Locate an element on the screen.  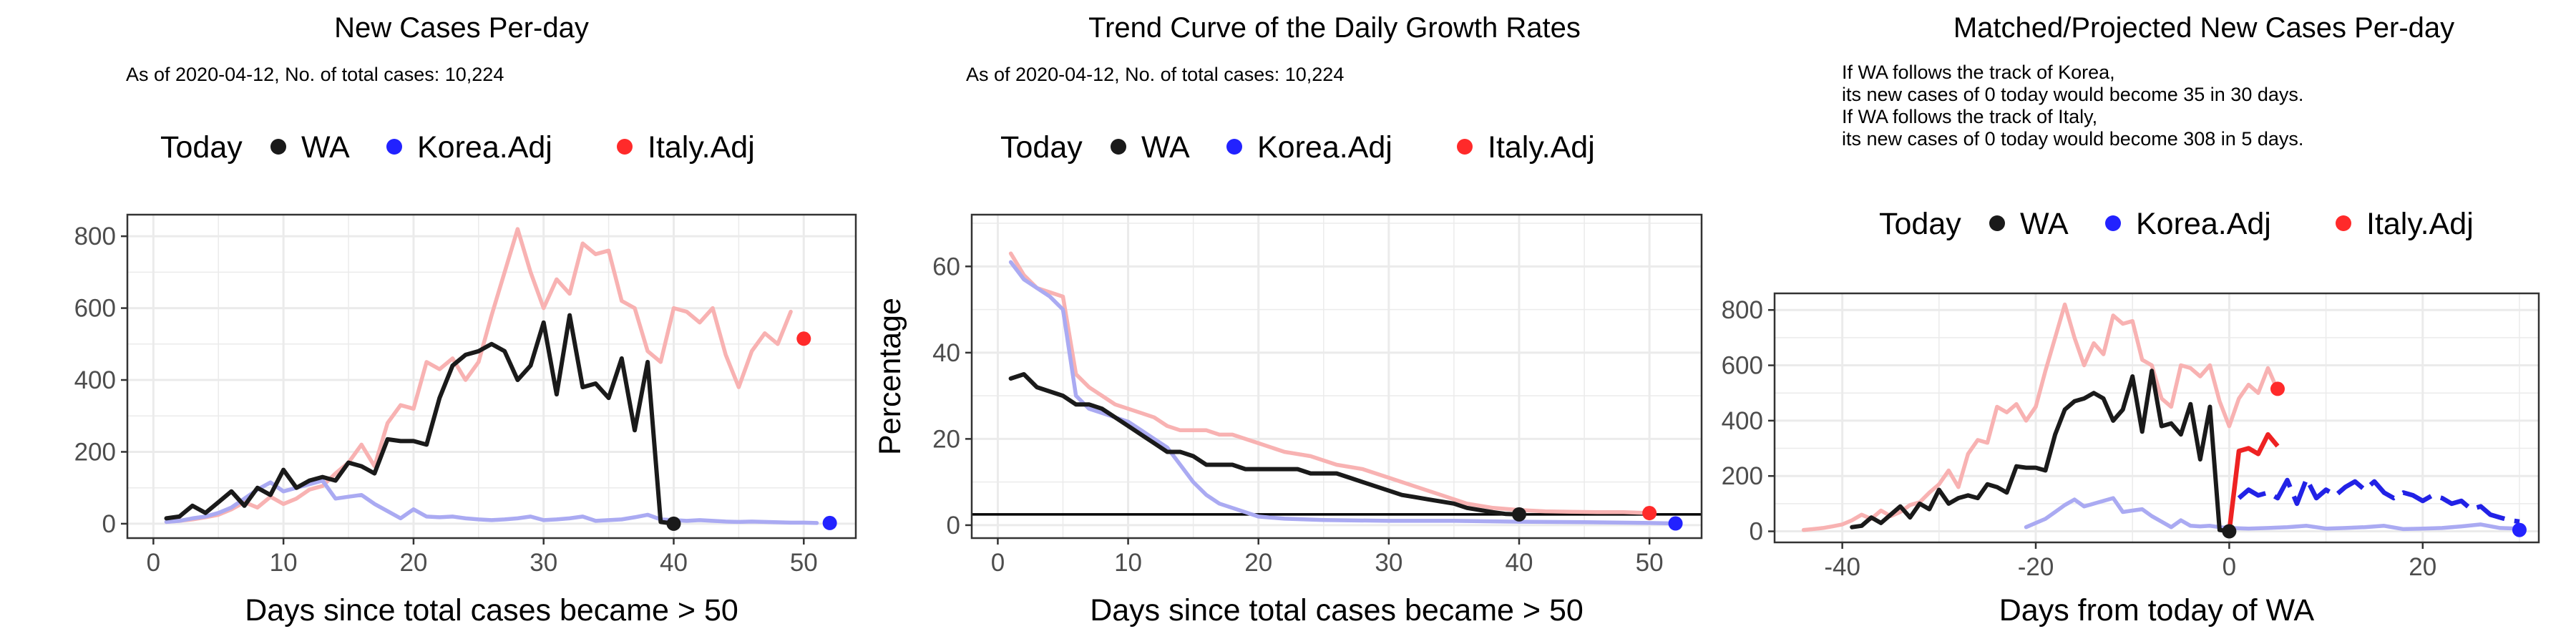
projection-line-korea-adj is located at coordinates (2378, 500).